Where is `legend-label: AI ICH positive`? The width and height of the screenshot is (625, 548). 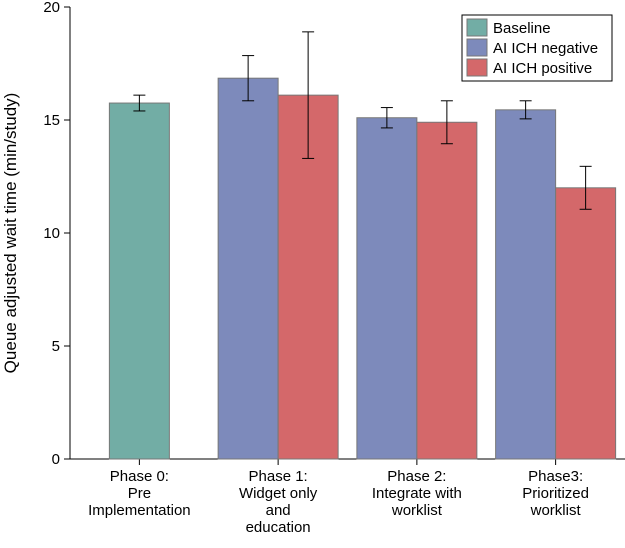 legend-label: AI ICH positive is located at coordinates (542, 68).